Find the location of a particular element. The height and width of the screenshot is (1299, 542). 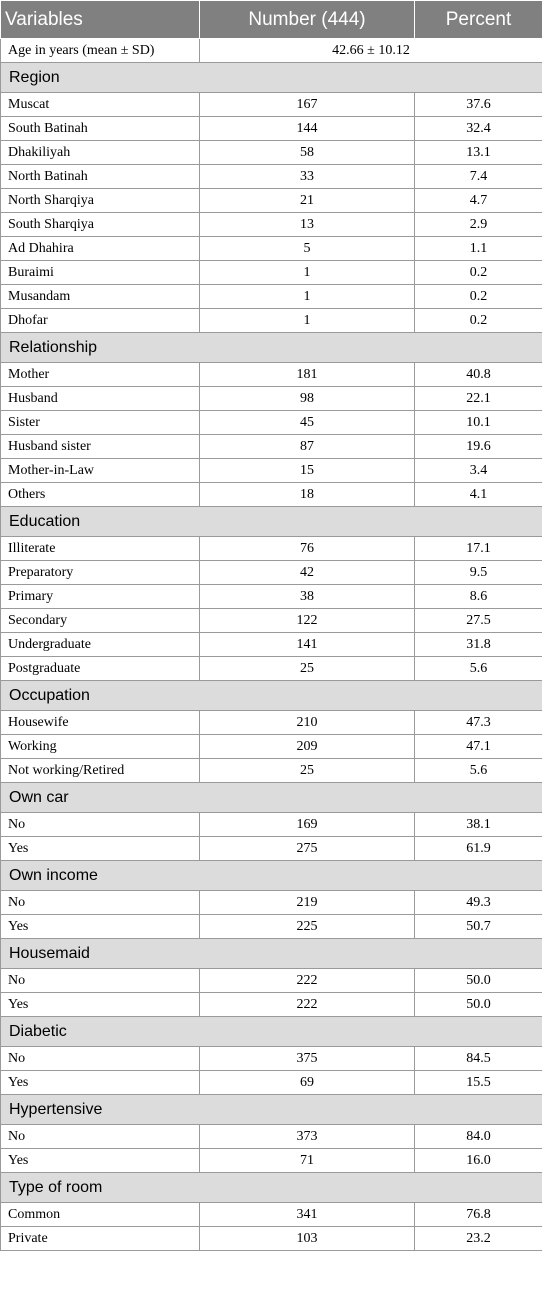

row-number: 373 is located at coordinates (307, 1136).